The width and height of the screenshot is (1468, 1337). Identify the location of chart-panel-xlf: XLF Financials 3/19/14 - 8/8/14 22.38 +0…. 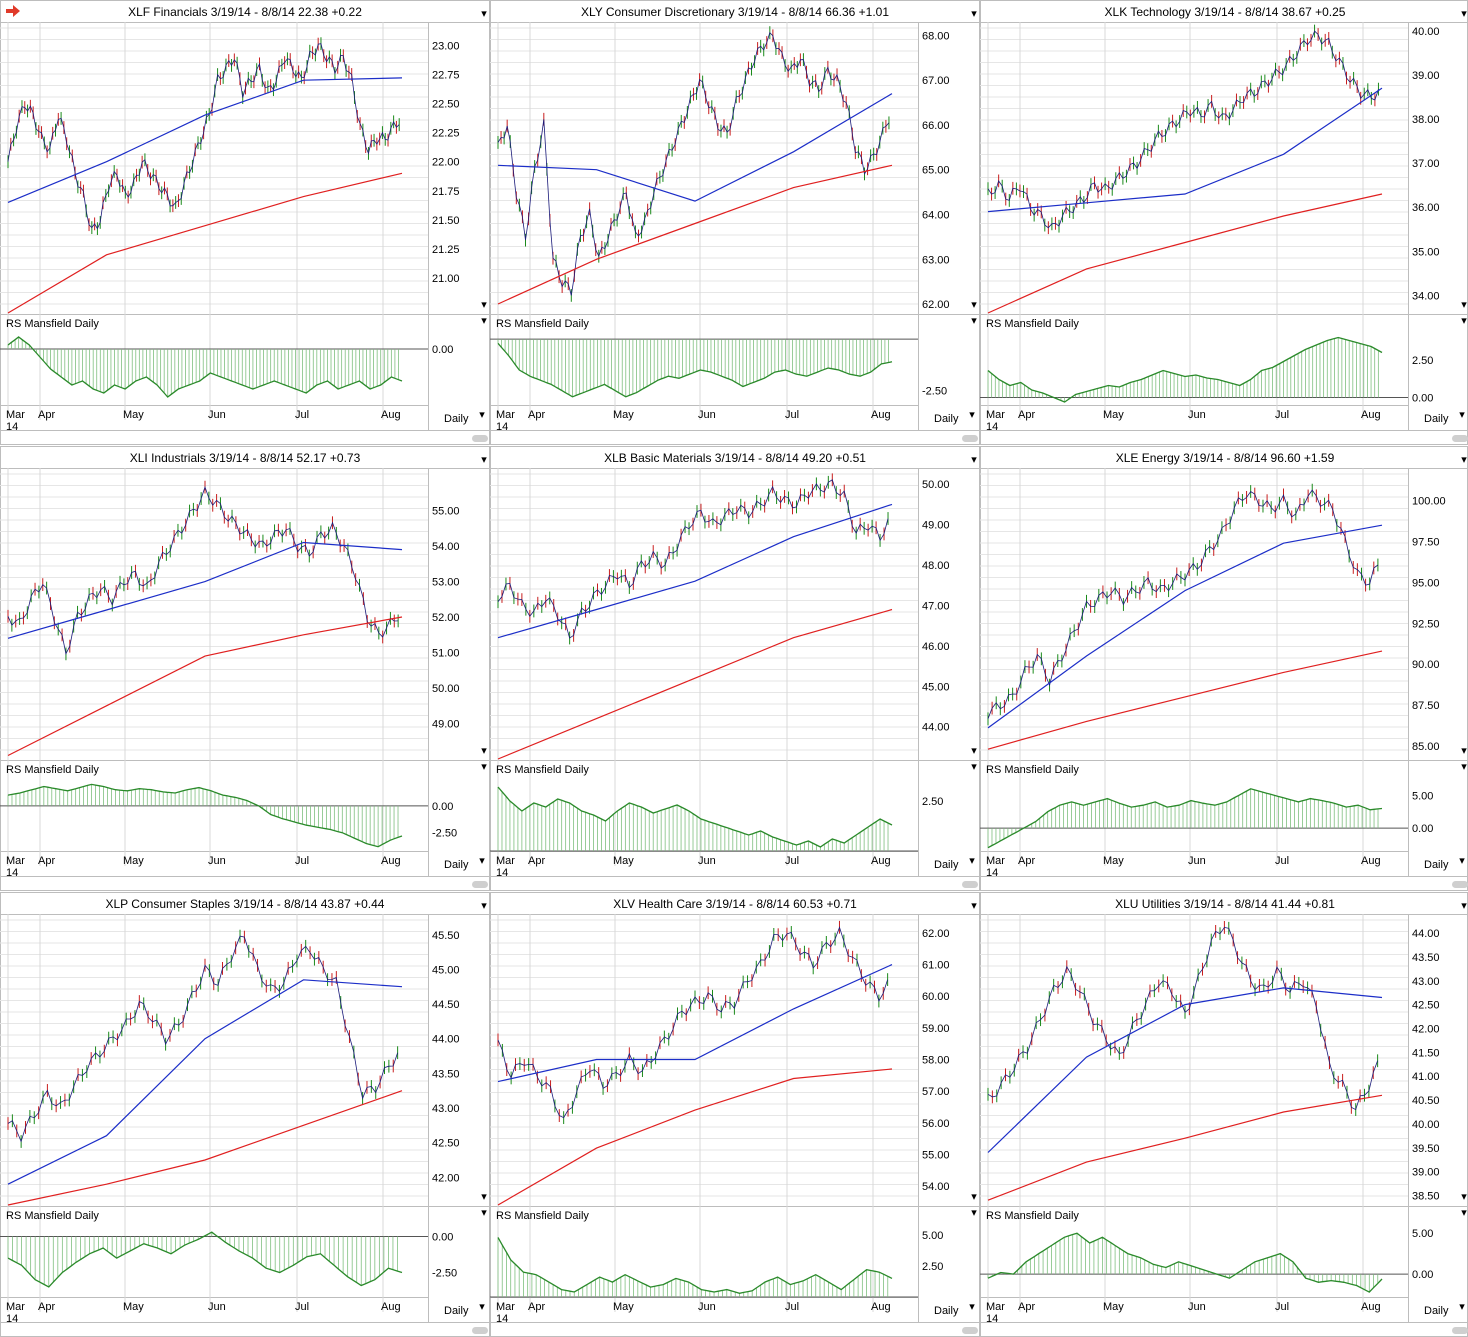
(245, 222).